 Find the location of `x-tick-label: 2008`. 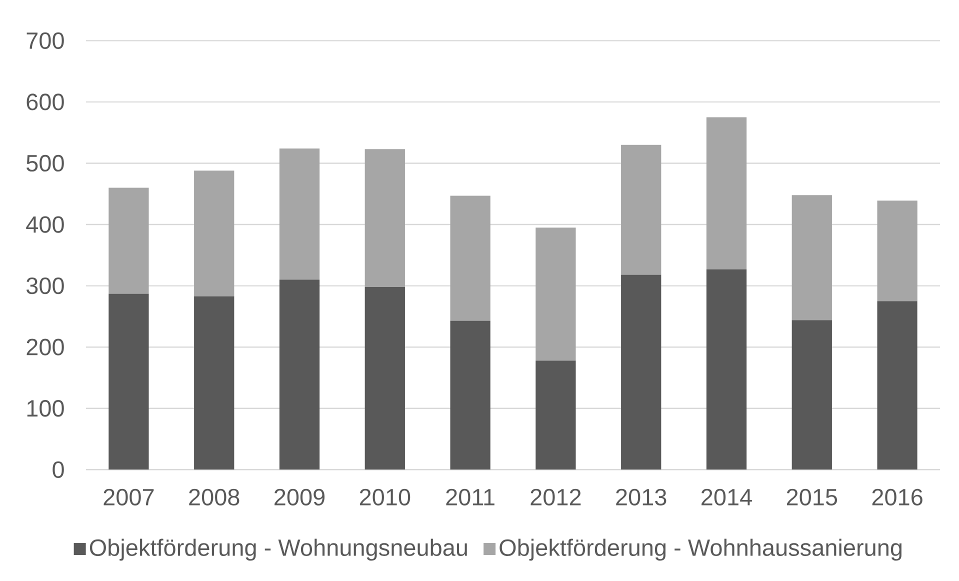

x-tick-label: 2008 is located at coordinates (214, 497).